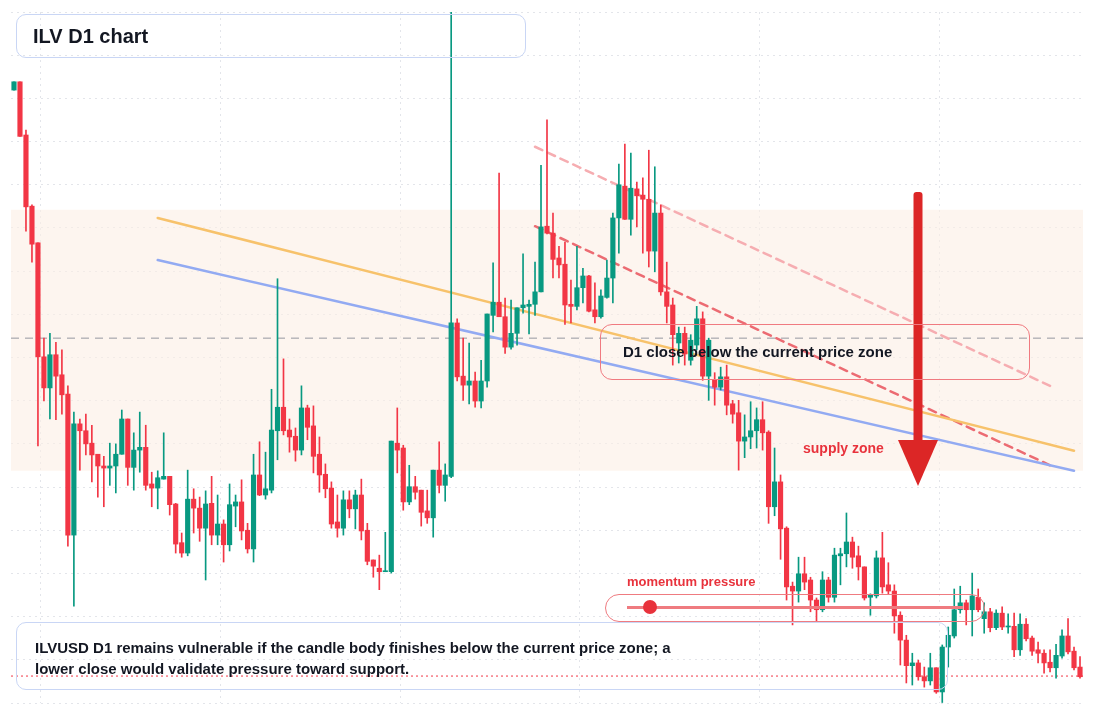 Image resolution: width=1120 pixels, height=704 pixels. What do you see at coordinates (691, 581) in the screenshot?
I see `annotation: momentum pressure` at bounding box center [691, 581].